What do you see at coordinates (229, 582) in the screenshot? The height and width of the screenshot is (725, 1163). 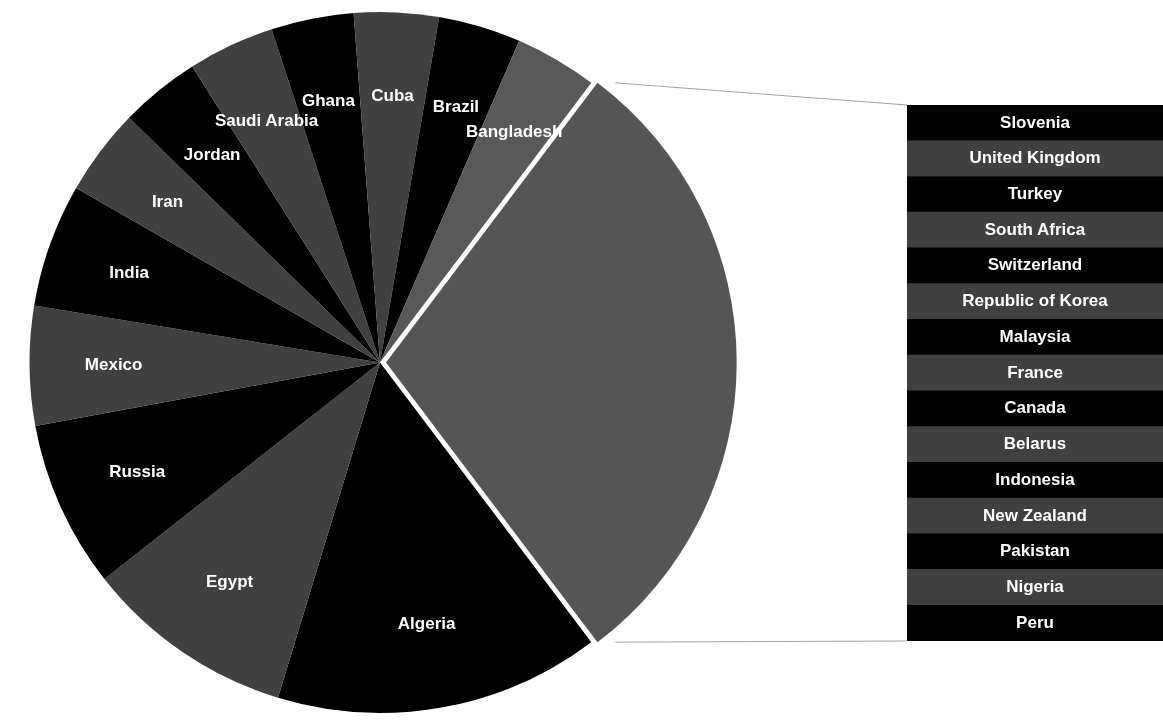 I see `slice-label: Egypt` at bounding box center [229, 582].